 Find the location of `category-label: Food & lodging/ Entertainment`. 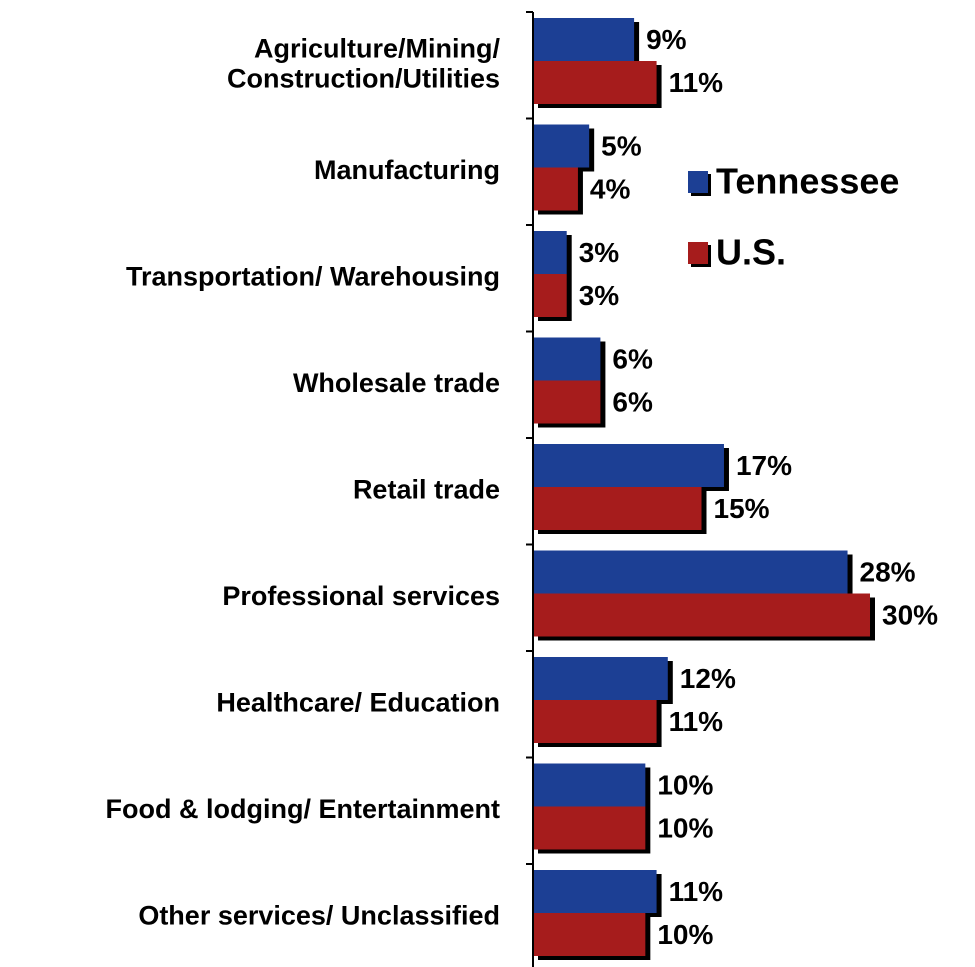

category-label: Food & lodging/ Entertainment is located at coordinates (303, 809).